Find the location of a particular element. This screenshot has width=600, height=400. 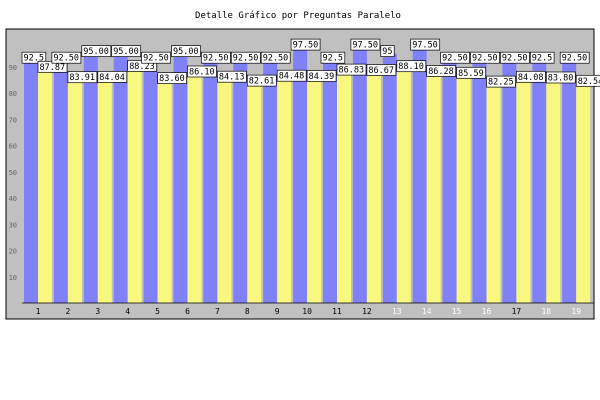

data-label-s2-19: 82.54 is located at coordinates (589, 82).